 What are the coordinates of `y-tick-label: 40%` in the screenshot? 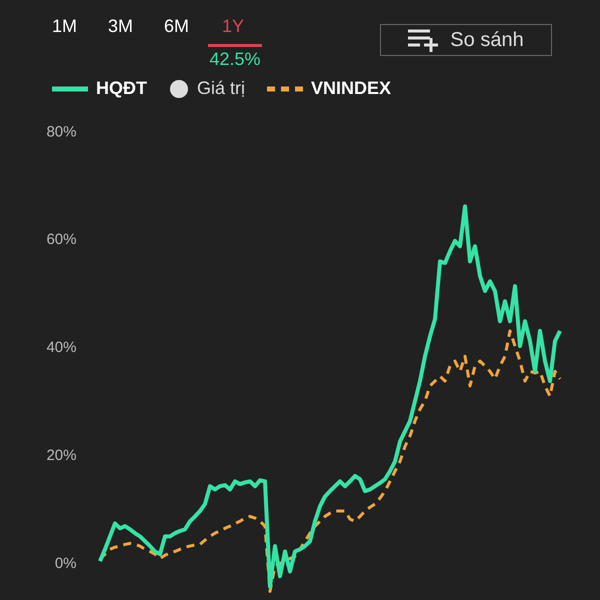 It's located at (61, 347).